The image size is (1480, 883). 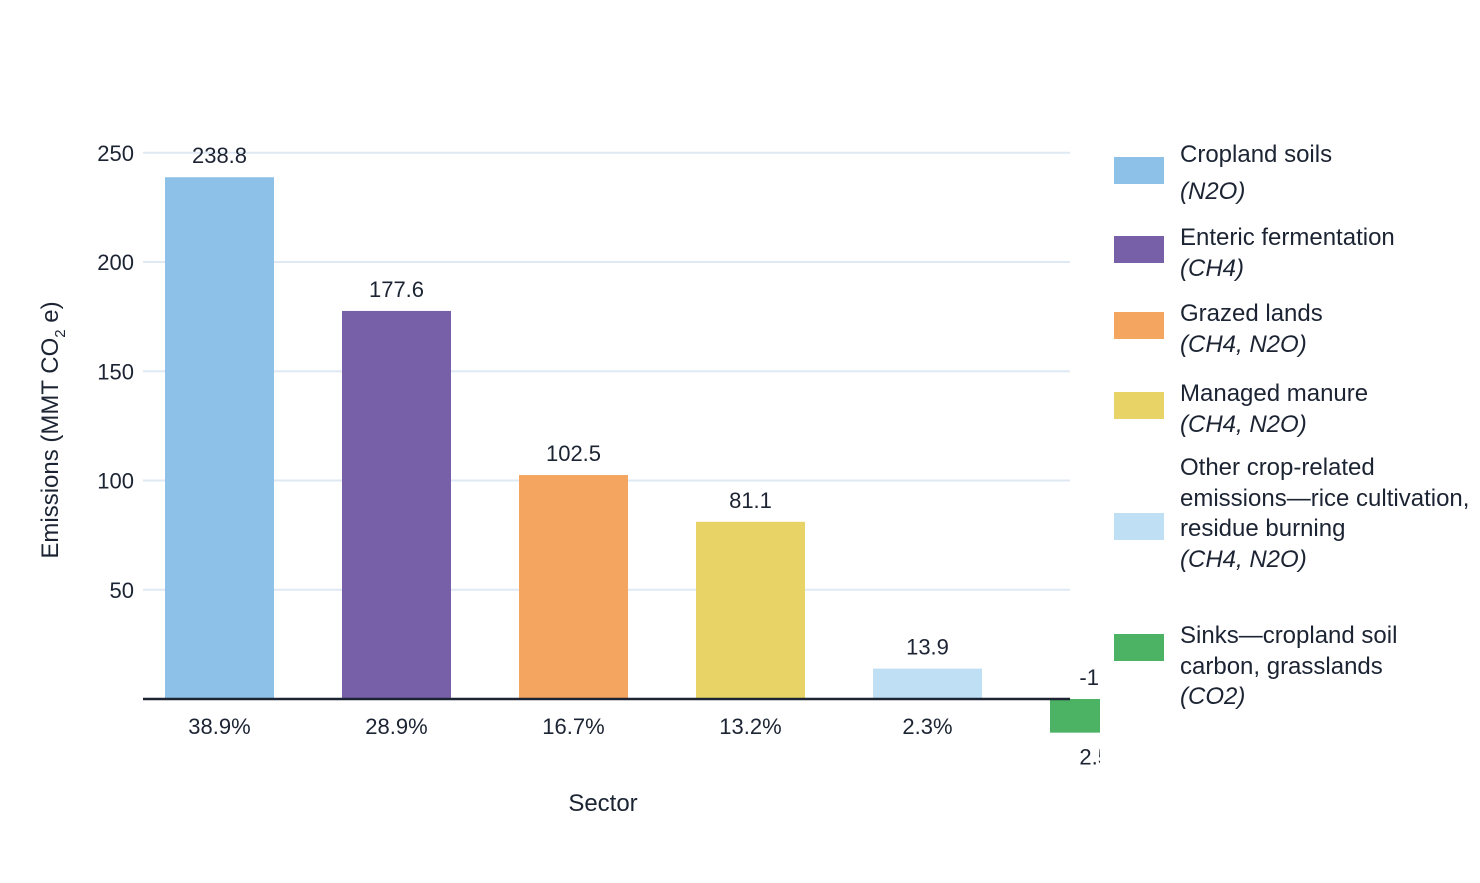 What do you see at coordinates (1274, 393) in the screenshot?
I see `legend-name: Managed manure` at bounding box center [1274, 393].